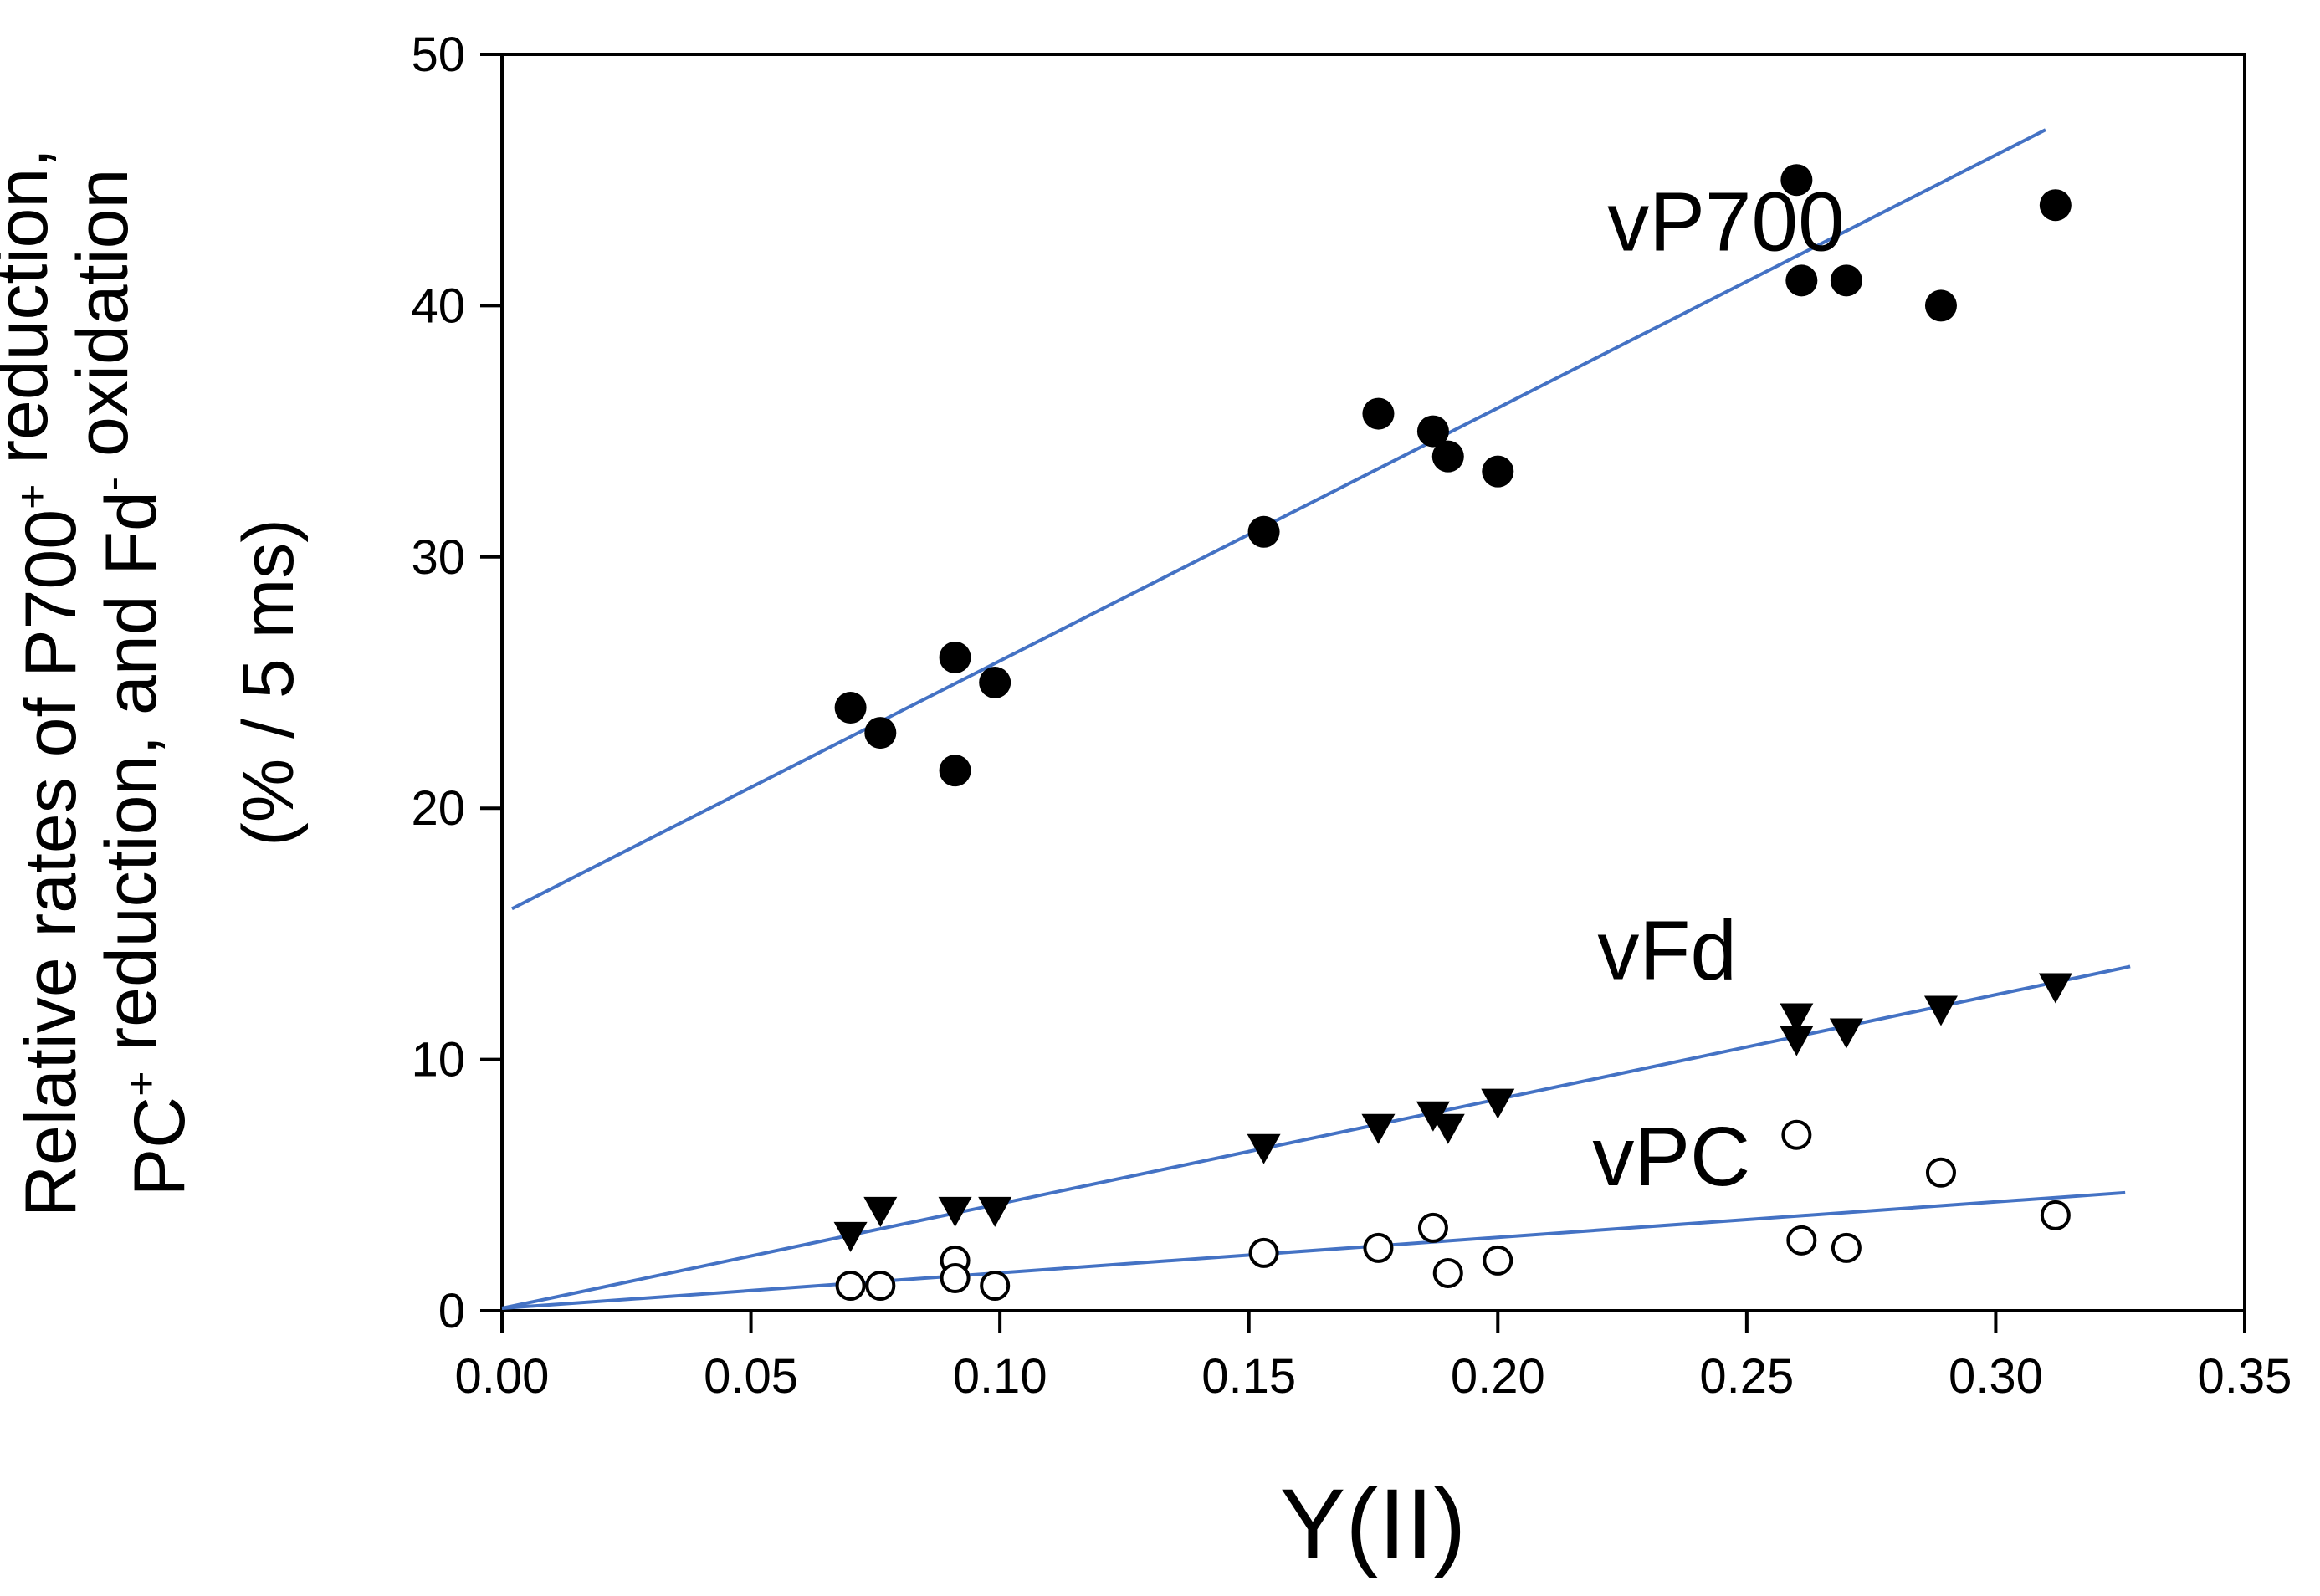  Describe the element at coordinates (1000, 1376) in the screenshot. I see `x-tick-label: 0.10` at that location.